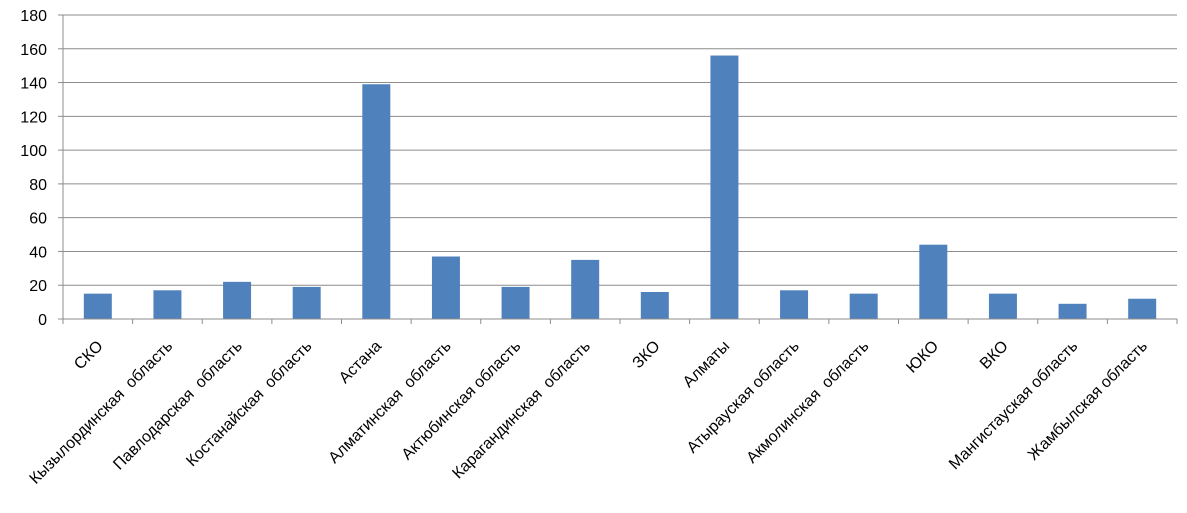 Image resolution: width=1187 pixels, height=513 pixels. I want to click on y-axis-ticks: 0 20 40 60 80 100 120 140 160 180, so click(41, 168).